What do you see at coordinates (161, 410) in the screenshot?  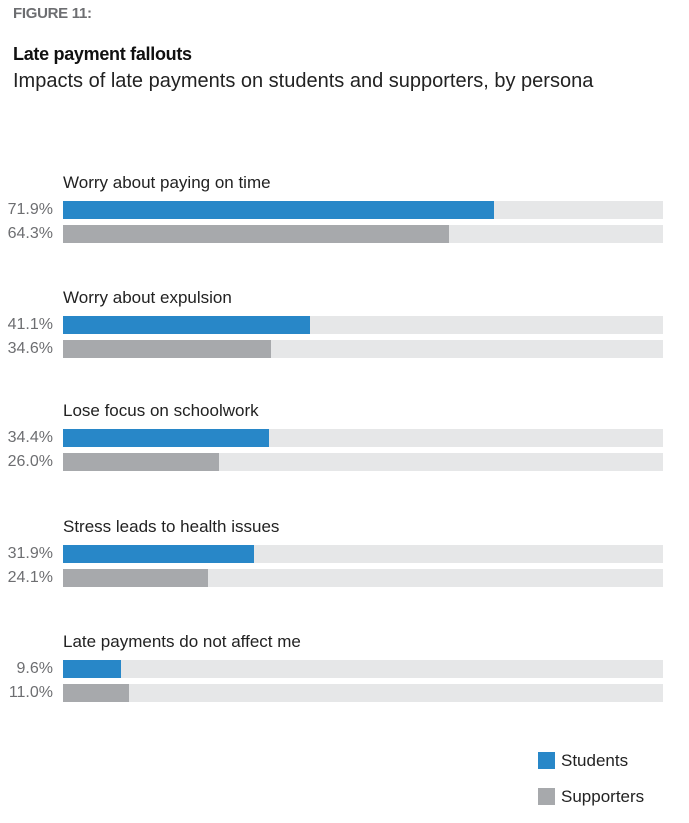 I see `category-label: Lose focus on schoolwork` at bounding box center [161, 410].